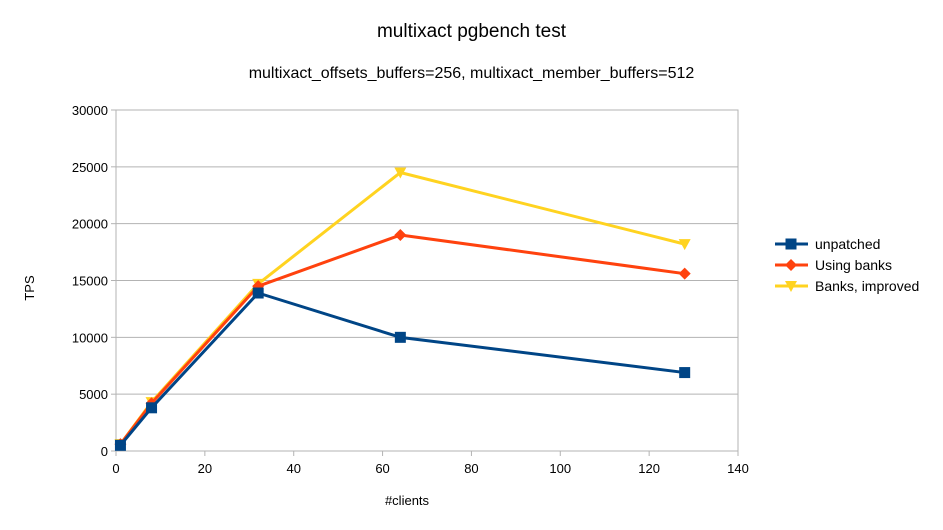  I want to click on y-tick-label: 5000, so click(93, 394).